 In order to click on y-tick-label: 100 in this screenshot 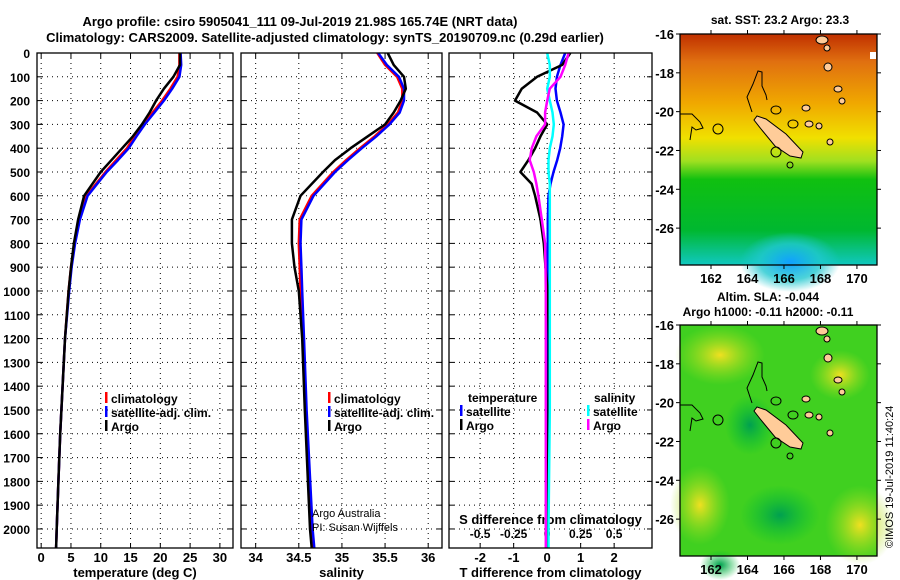, I will do `click(20, 78)`.